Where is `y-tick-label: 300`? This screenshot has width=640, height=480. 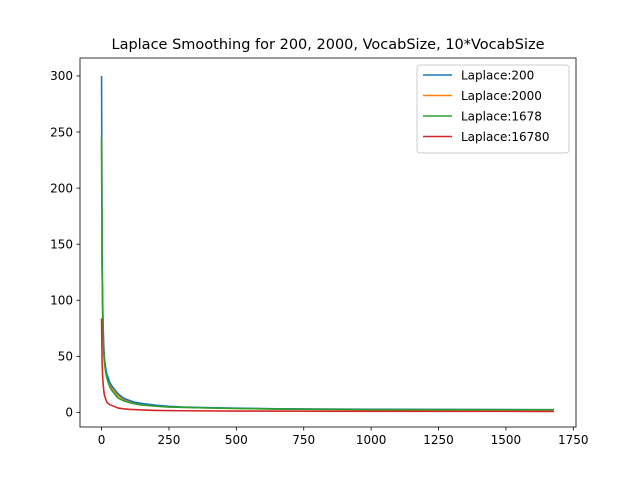
y-tick-label: 300 is located at coordinates (61, 76).